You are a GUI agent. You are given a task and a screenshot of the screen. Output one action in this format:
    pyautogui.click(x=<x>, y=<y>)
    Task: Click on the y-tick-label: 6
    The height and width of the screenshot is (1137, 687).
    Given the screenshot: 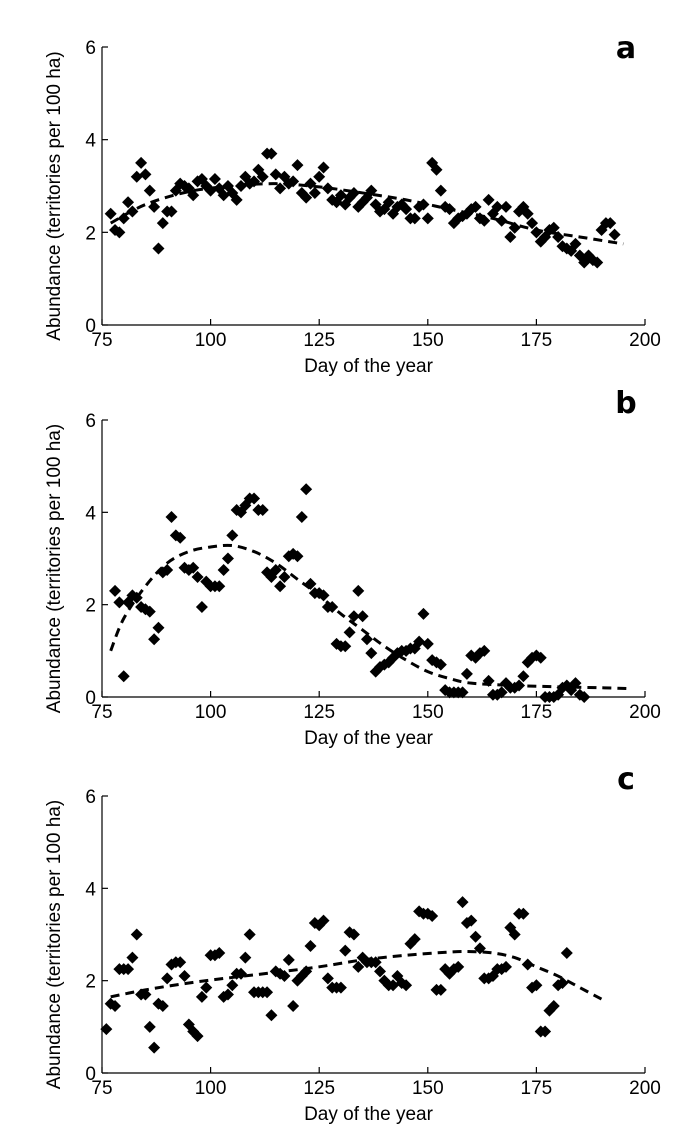 What is the action you would take?
    pyautogui.click(x=90, y=48)
    